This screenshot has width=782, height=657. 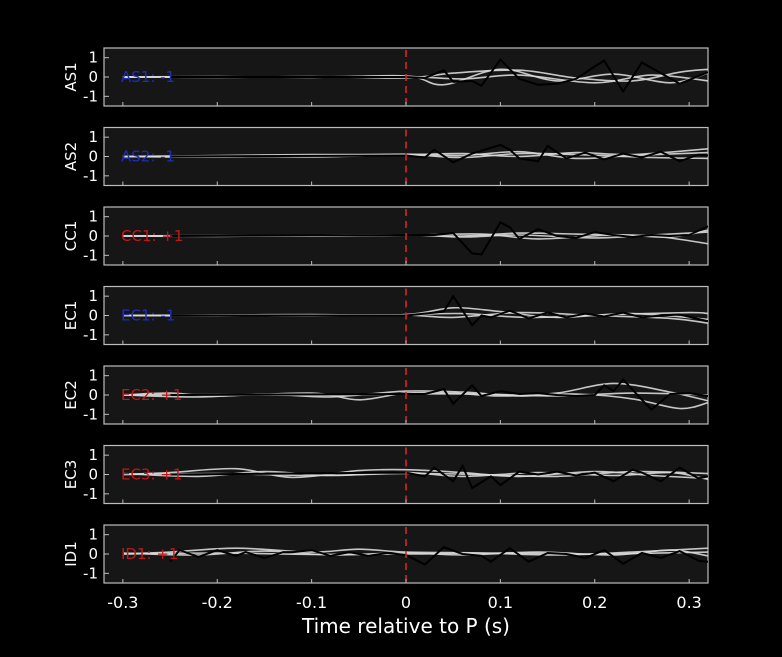 I want to click on x-axis: -0.3 -0.2 -0.1 0 0.1 0.2 0.3, so click(x=404, y=602).